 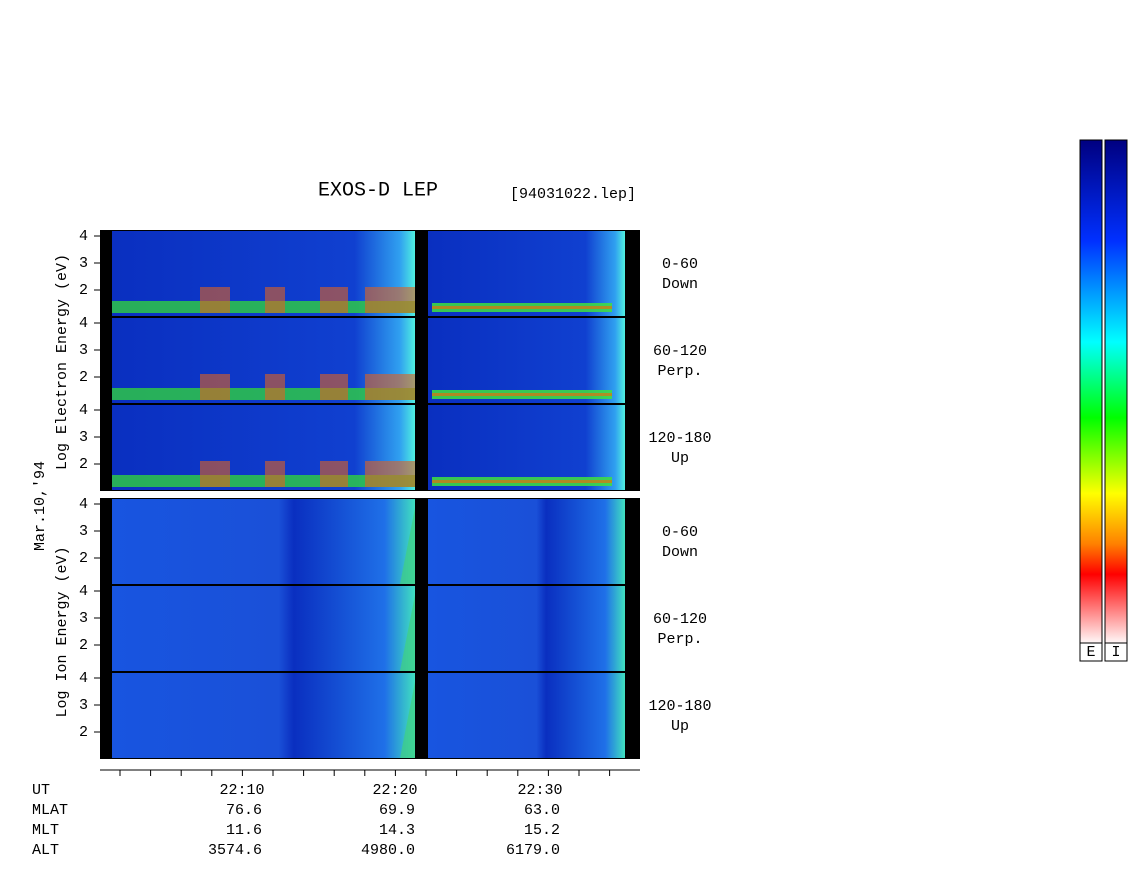 I want to click on row-value: 6179.0, so click(x=533, y=850).